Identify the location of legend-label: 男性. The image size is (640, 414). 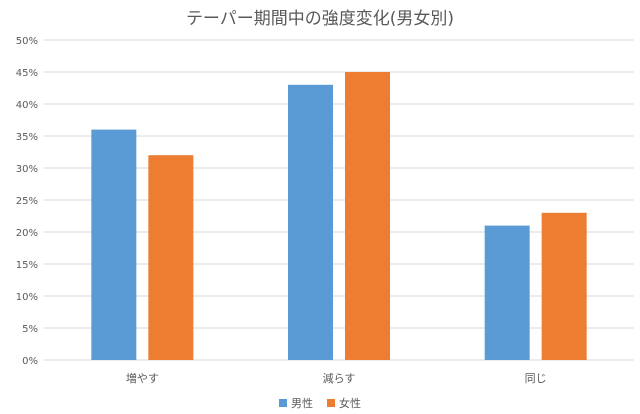
(302, 403).